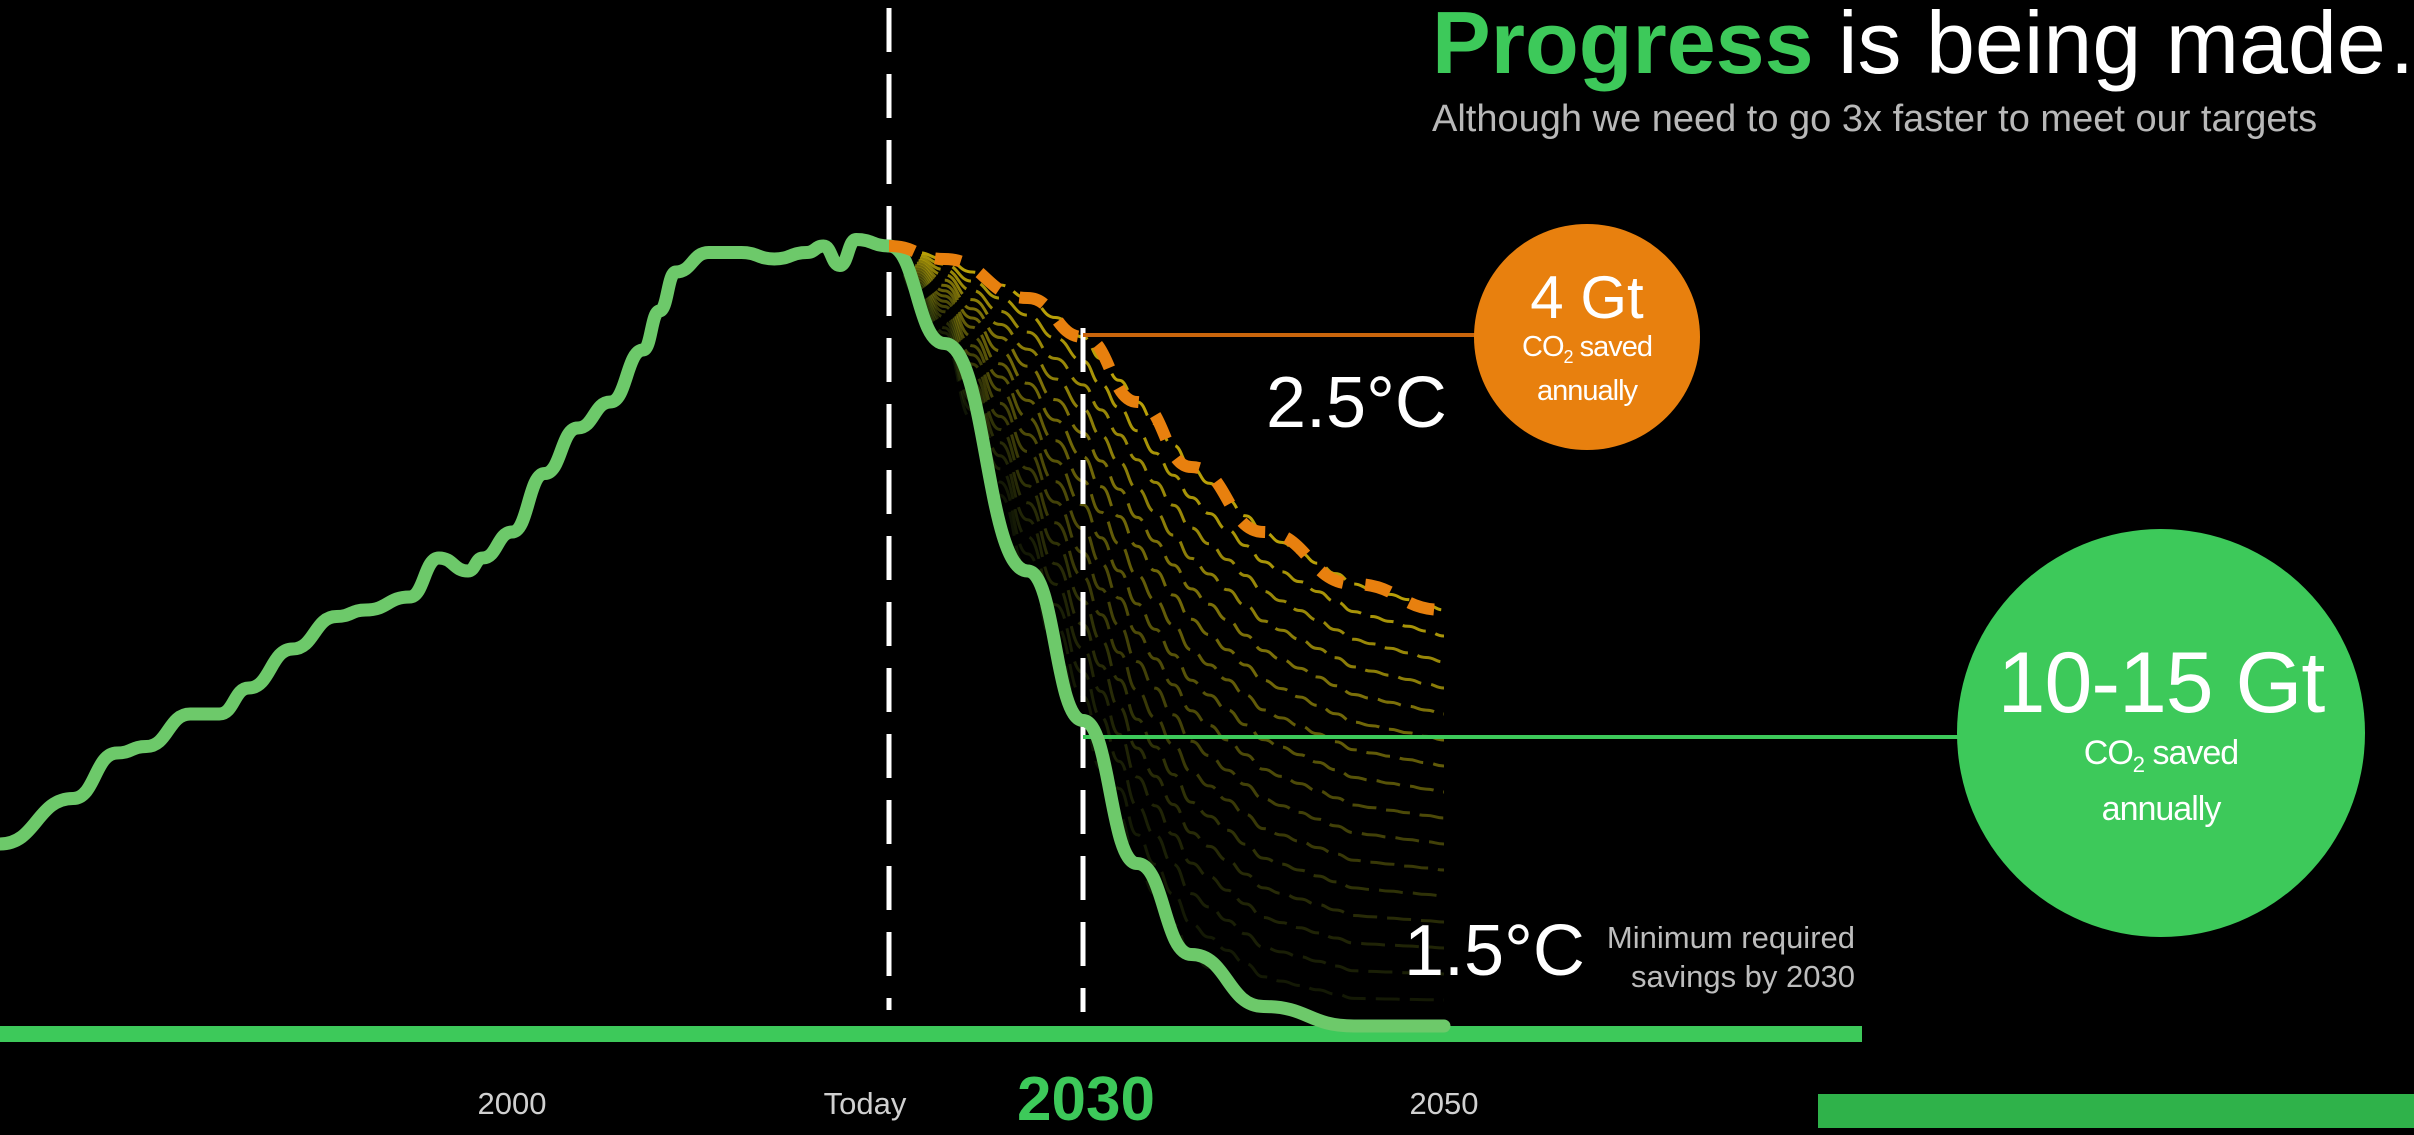 Image resolution: width=2414 pixels, height=1135 pixels. I want to click on bubble-value: 4 Gt, so click(1587, 298).